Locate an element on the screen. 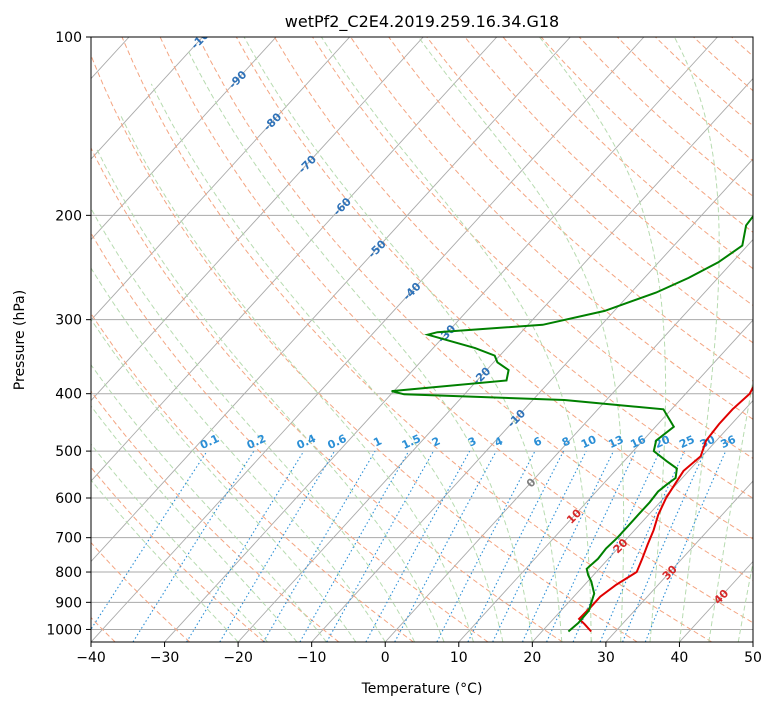  mixing-ratio-label: 25 is located at coordinates (686, 442).